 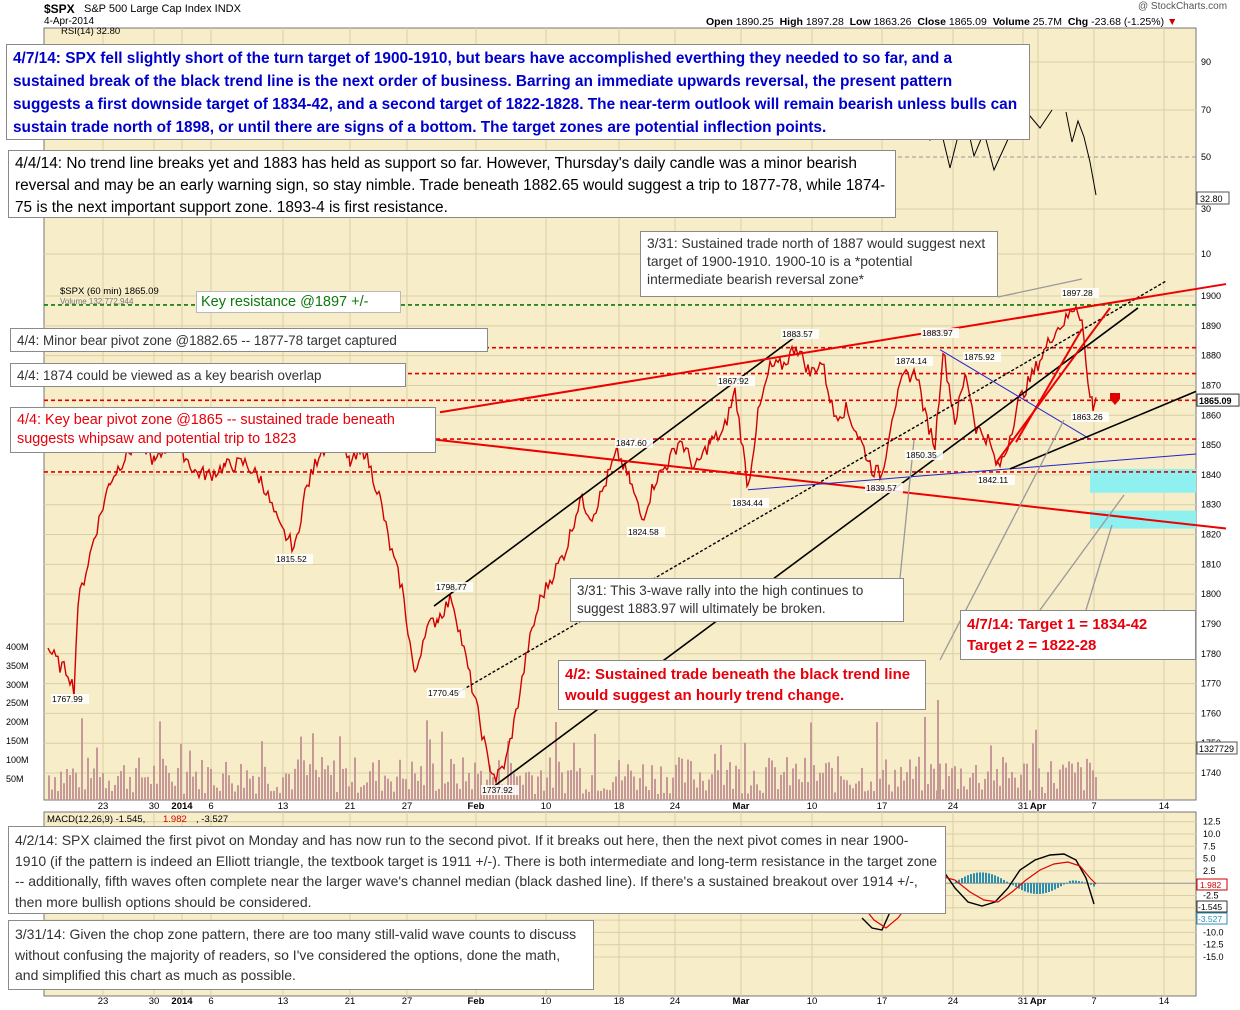 I want to click on swing-price-label: 1737.92, so click(x=497, y=790).